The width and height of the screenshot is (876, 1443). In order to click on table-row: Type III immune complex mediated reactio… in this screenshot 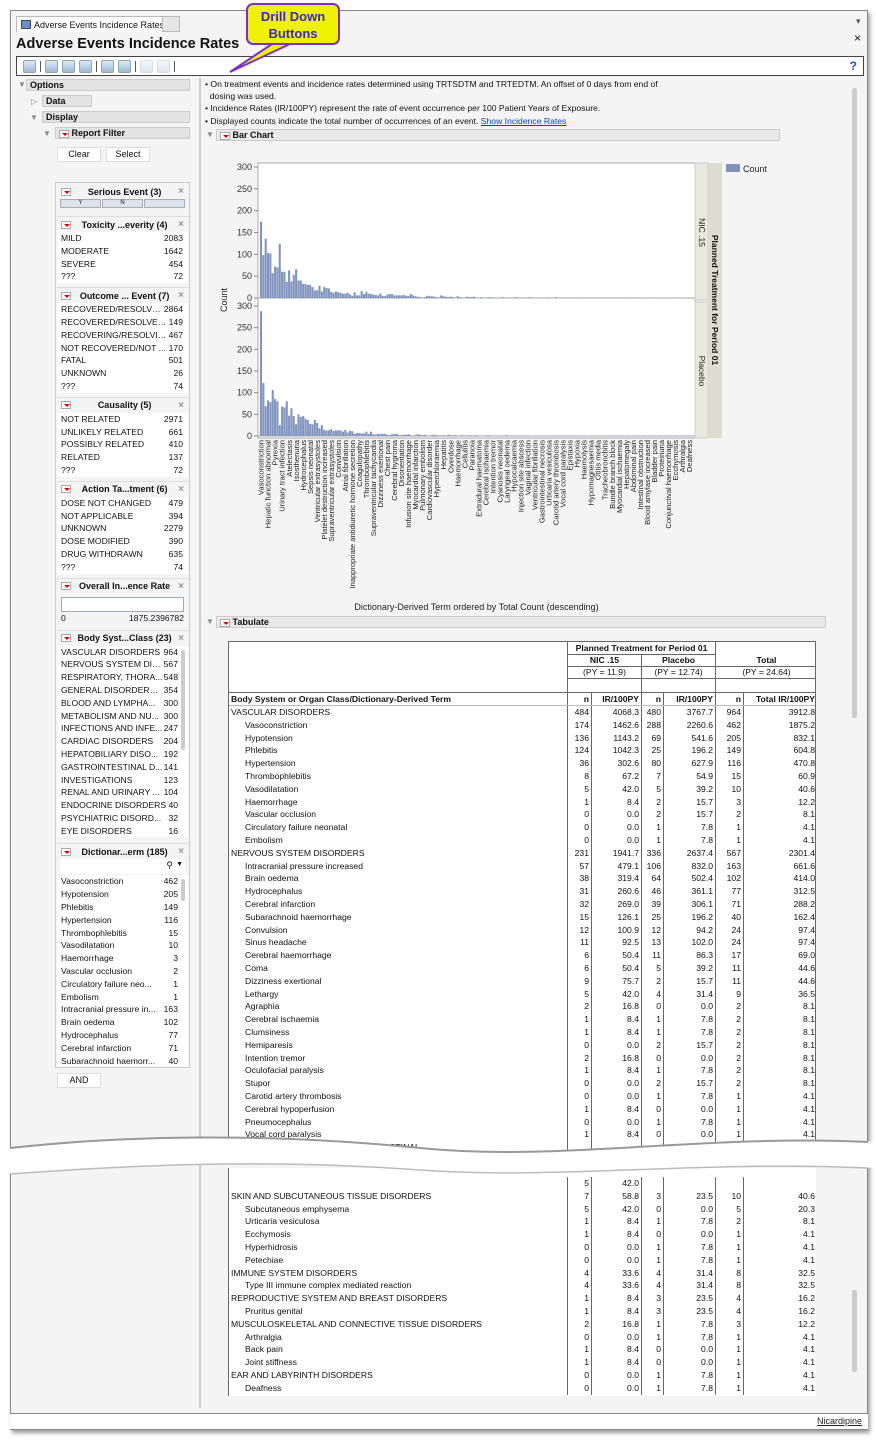, I will do `click(522, 1286)`.